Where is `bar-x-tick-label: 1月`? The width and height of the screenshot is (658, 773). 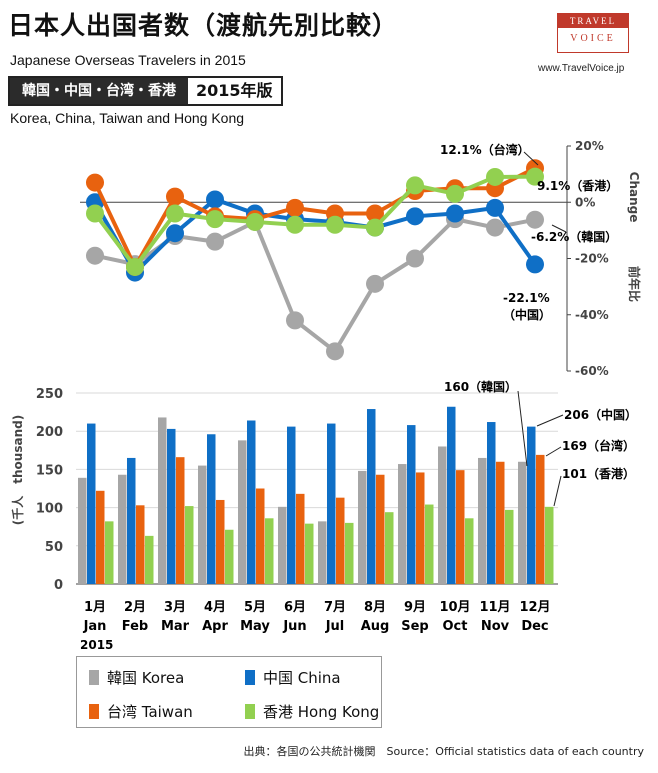
bar-x-tick-label: 1月 is located at coordinates (95, 607).